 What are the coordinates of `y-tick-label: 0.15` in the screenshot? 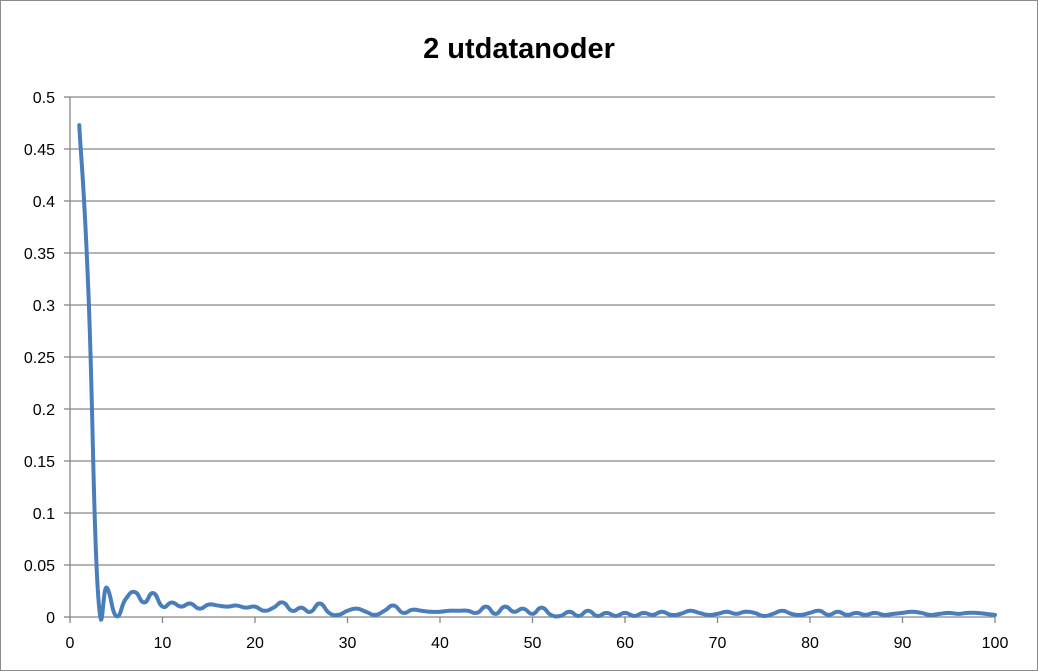 It's located at (39, 462).